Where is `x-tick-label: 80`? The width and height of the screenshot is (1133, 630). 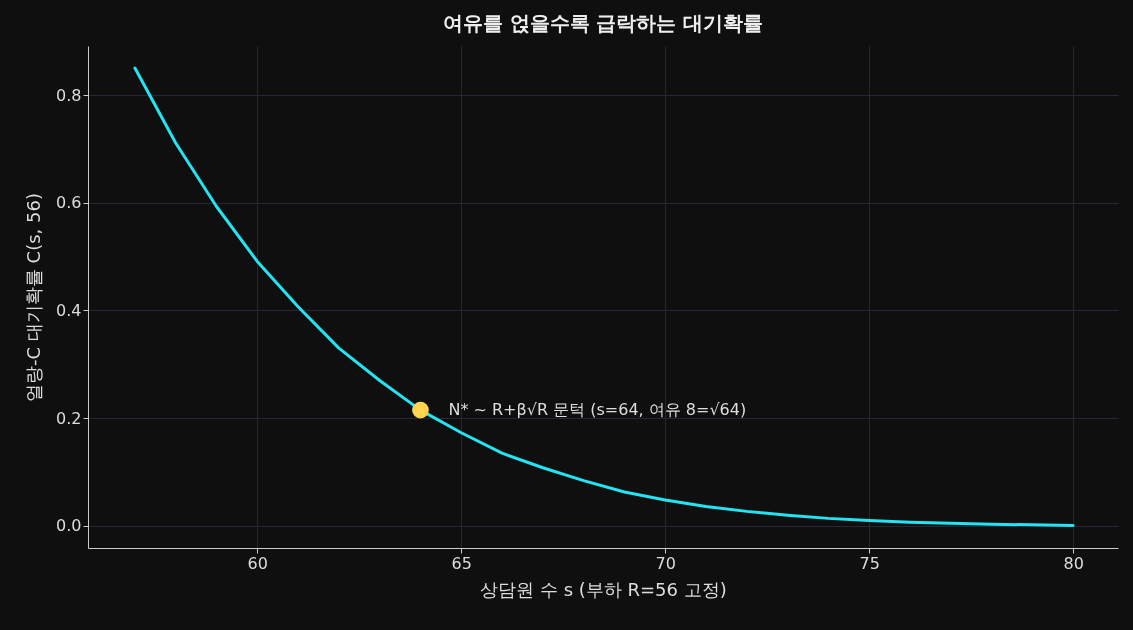 x-tick-label: 80 is located at coordinates (1073, 563).